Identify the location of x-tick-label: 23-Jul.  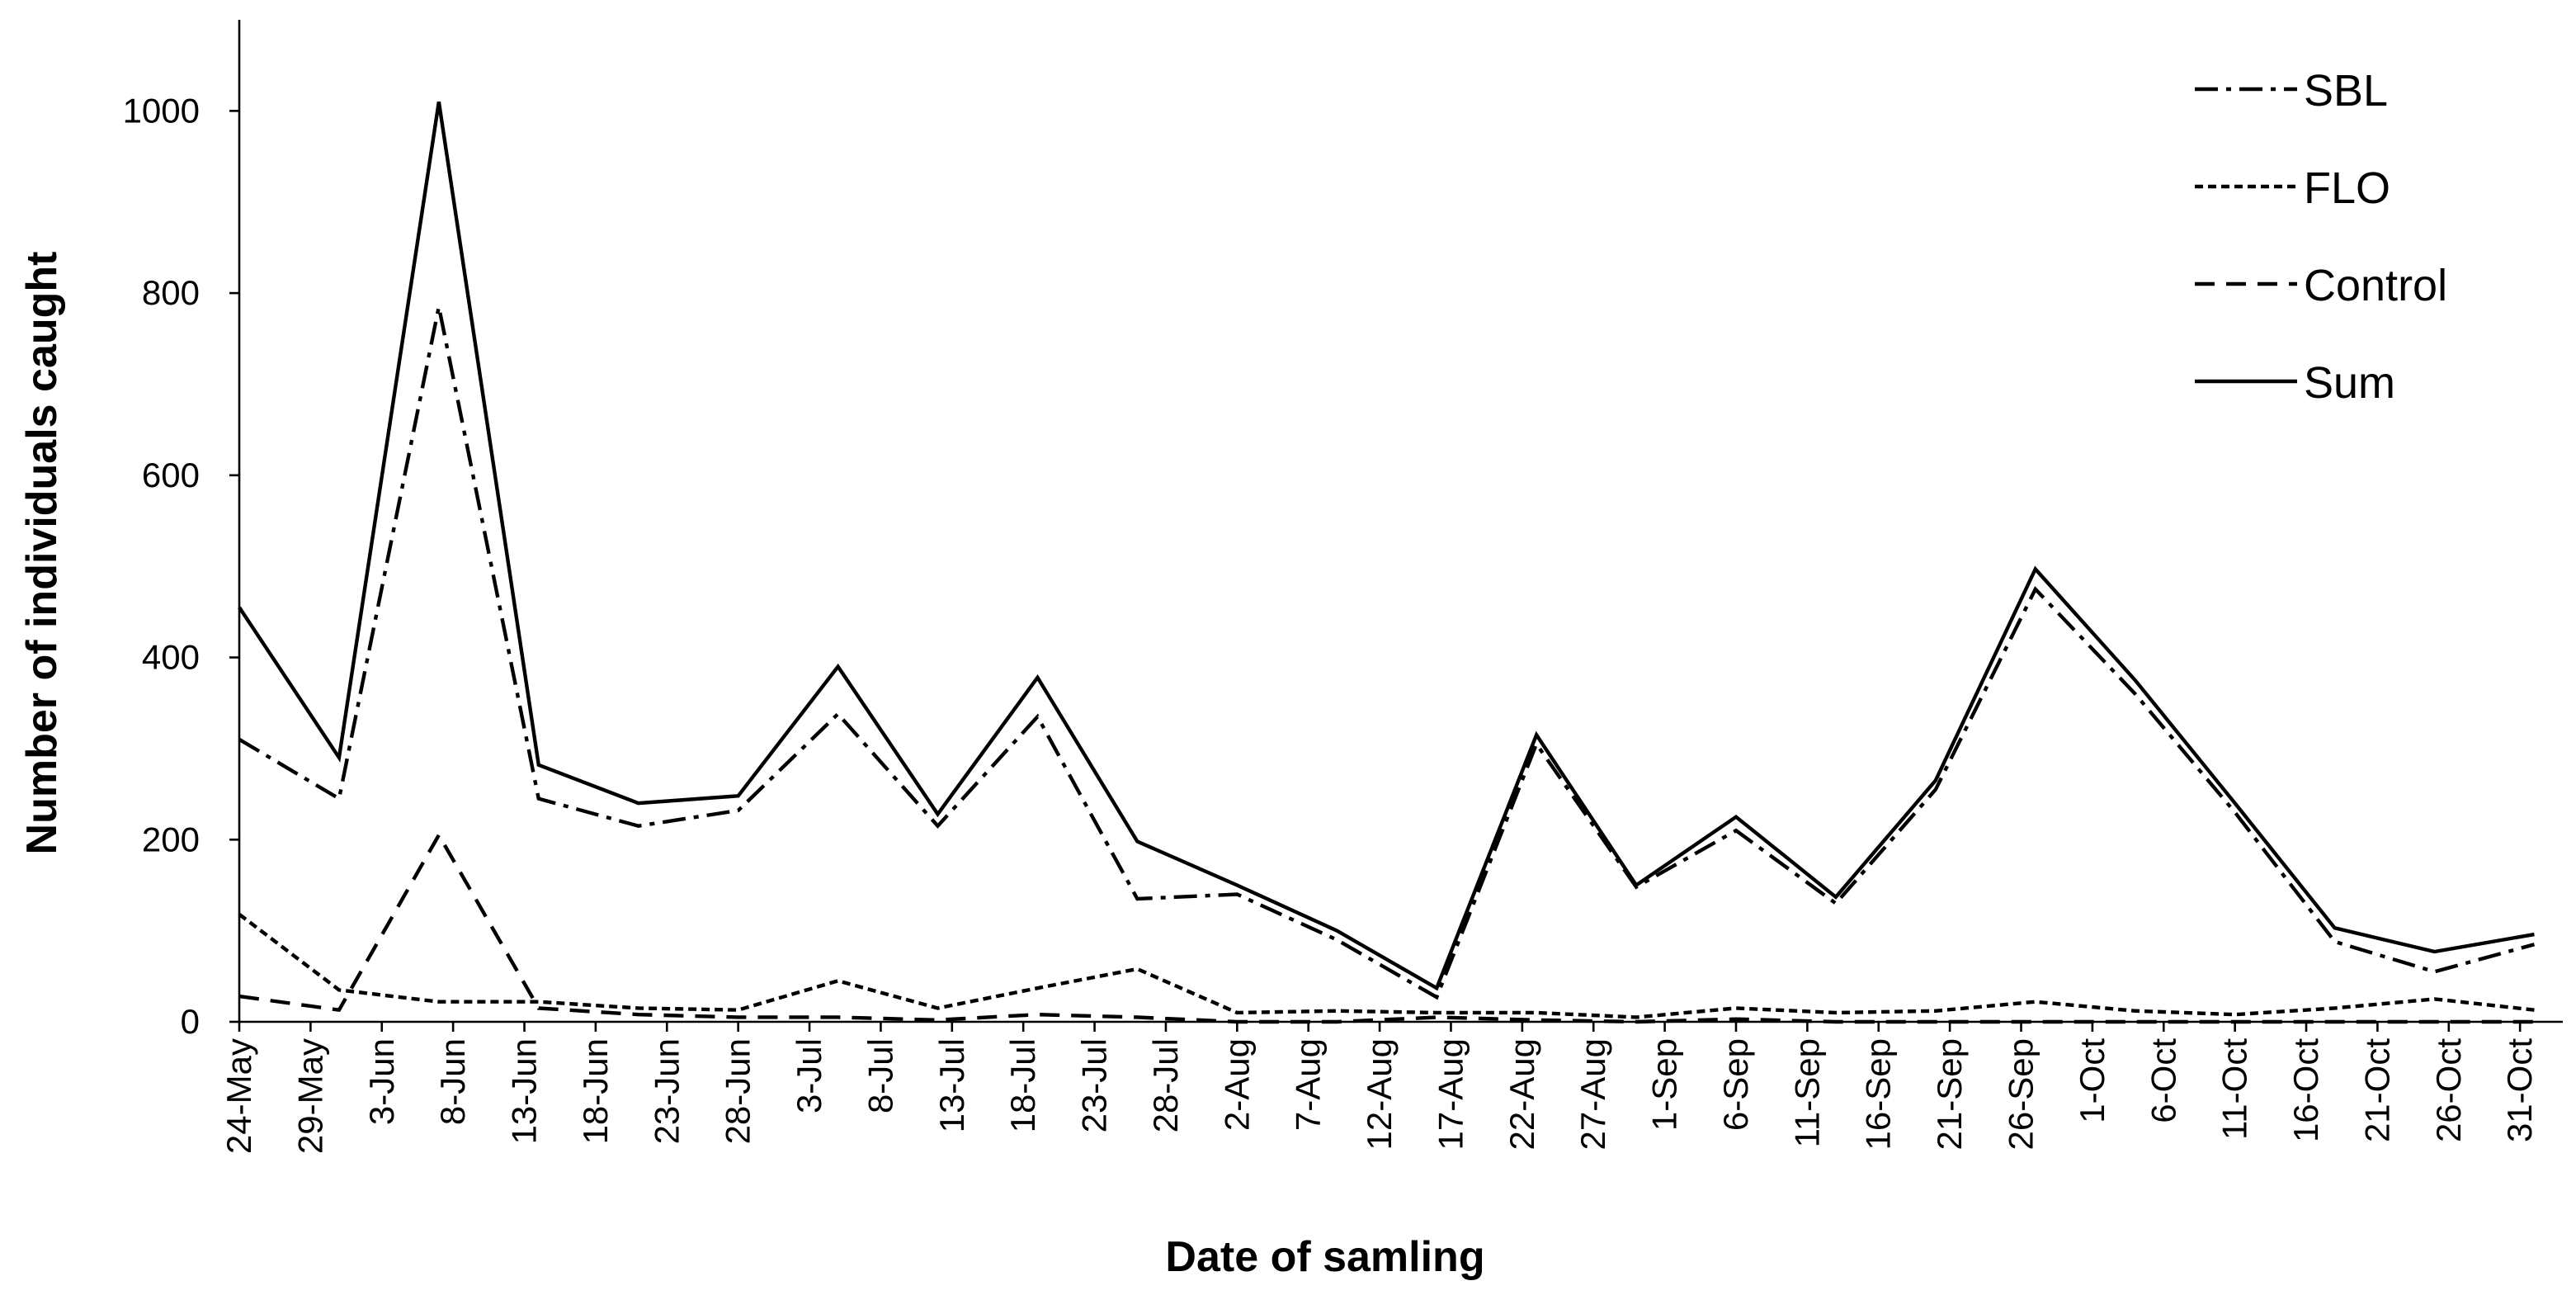
(1094, 1085).